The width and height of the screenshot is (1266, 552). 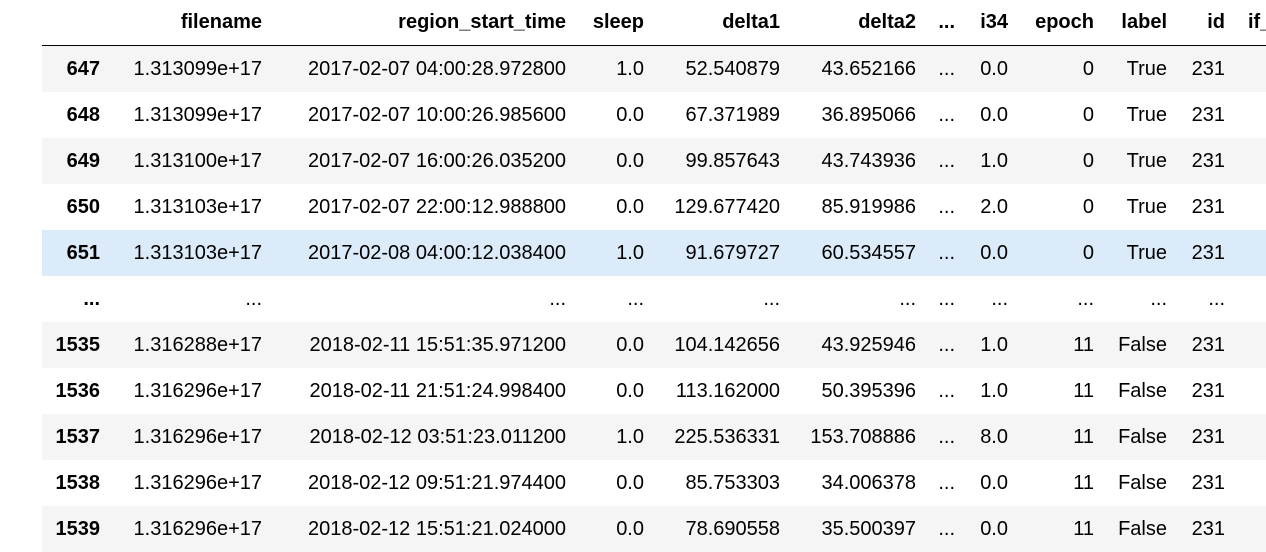 I want to click on row-index: 1536, so click(x=78, y=390).